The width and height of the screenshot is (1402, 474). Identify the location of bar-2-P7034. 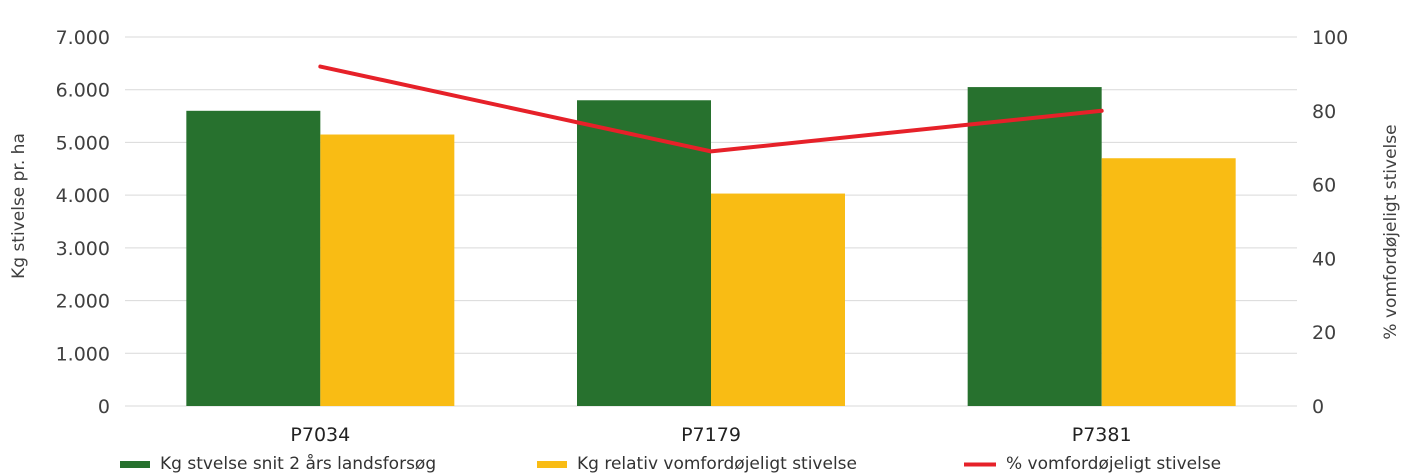
(387, 270).